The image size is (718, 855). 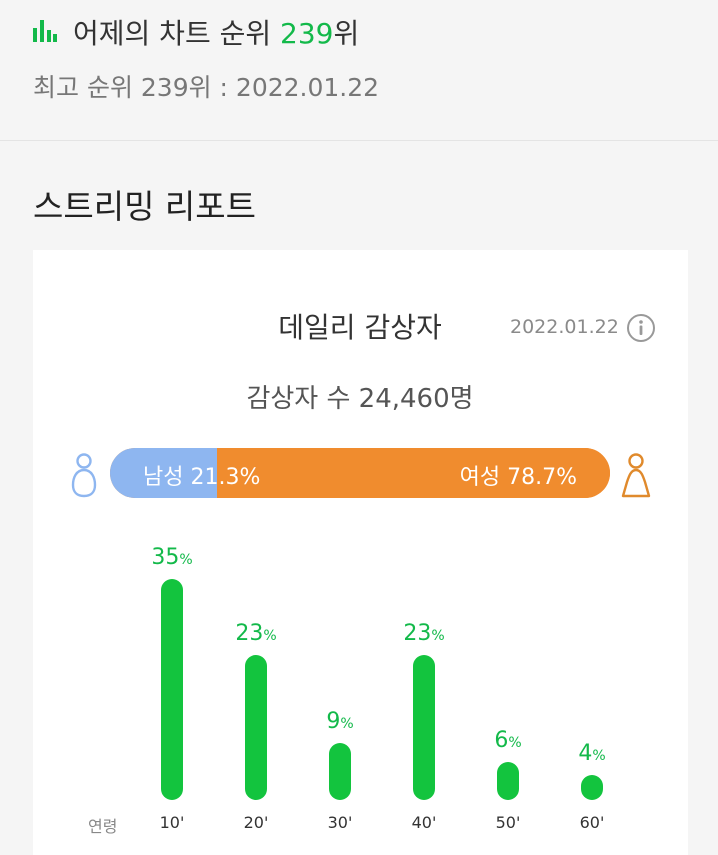 I want to click on age-tick-label: 60', so click(x=592, y=822).